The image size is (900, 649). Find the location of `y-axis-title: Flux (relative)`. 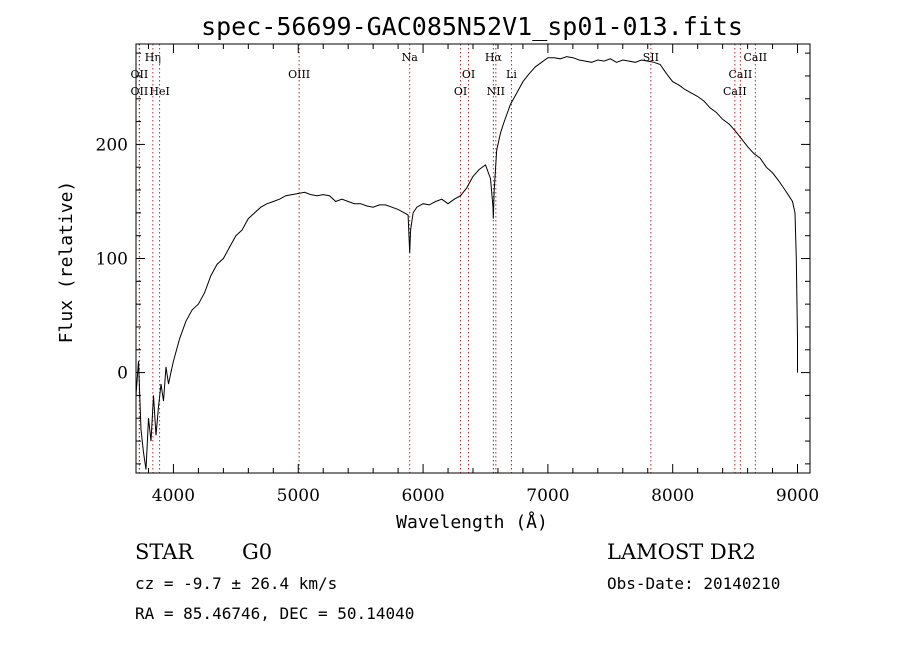

y-axis-title: Flux (relative) is located at coordinates (66, 262).